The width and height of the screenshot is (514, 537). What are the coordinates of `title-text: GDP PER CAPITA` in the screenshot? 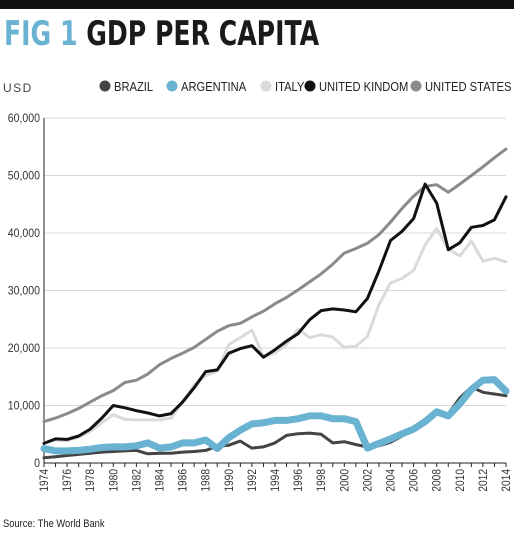 It's located at (203, 34).